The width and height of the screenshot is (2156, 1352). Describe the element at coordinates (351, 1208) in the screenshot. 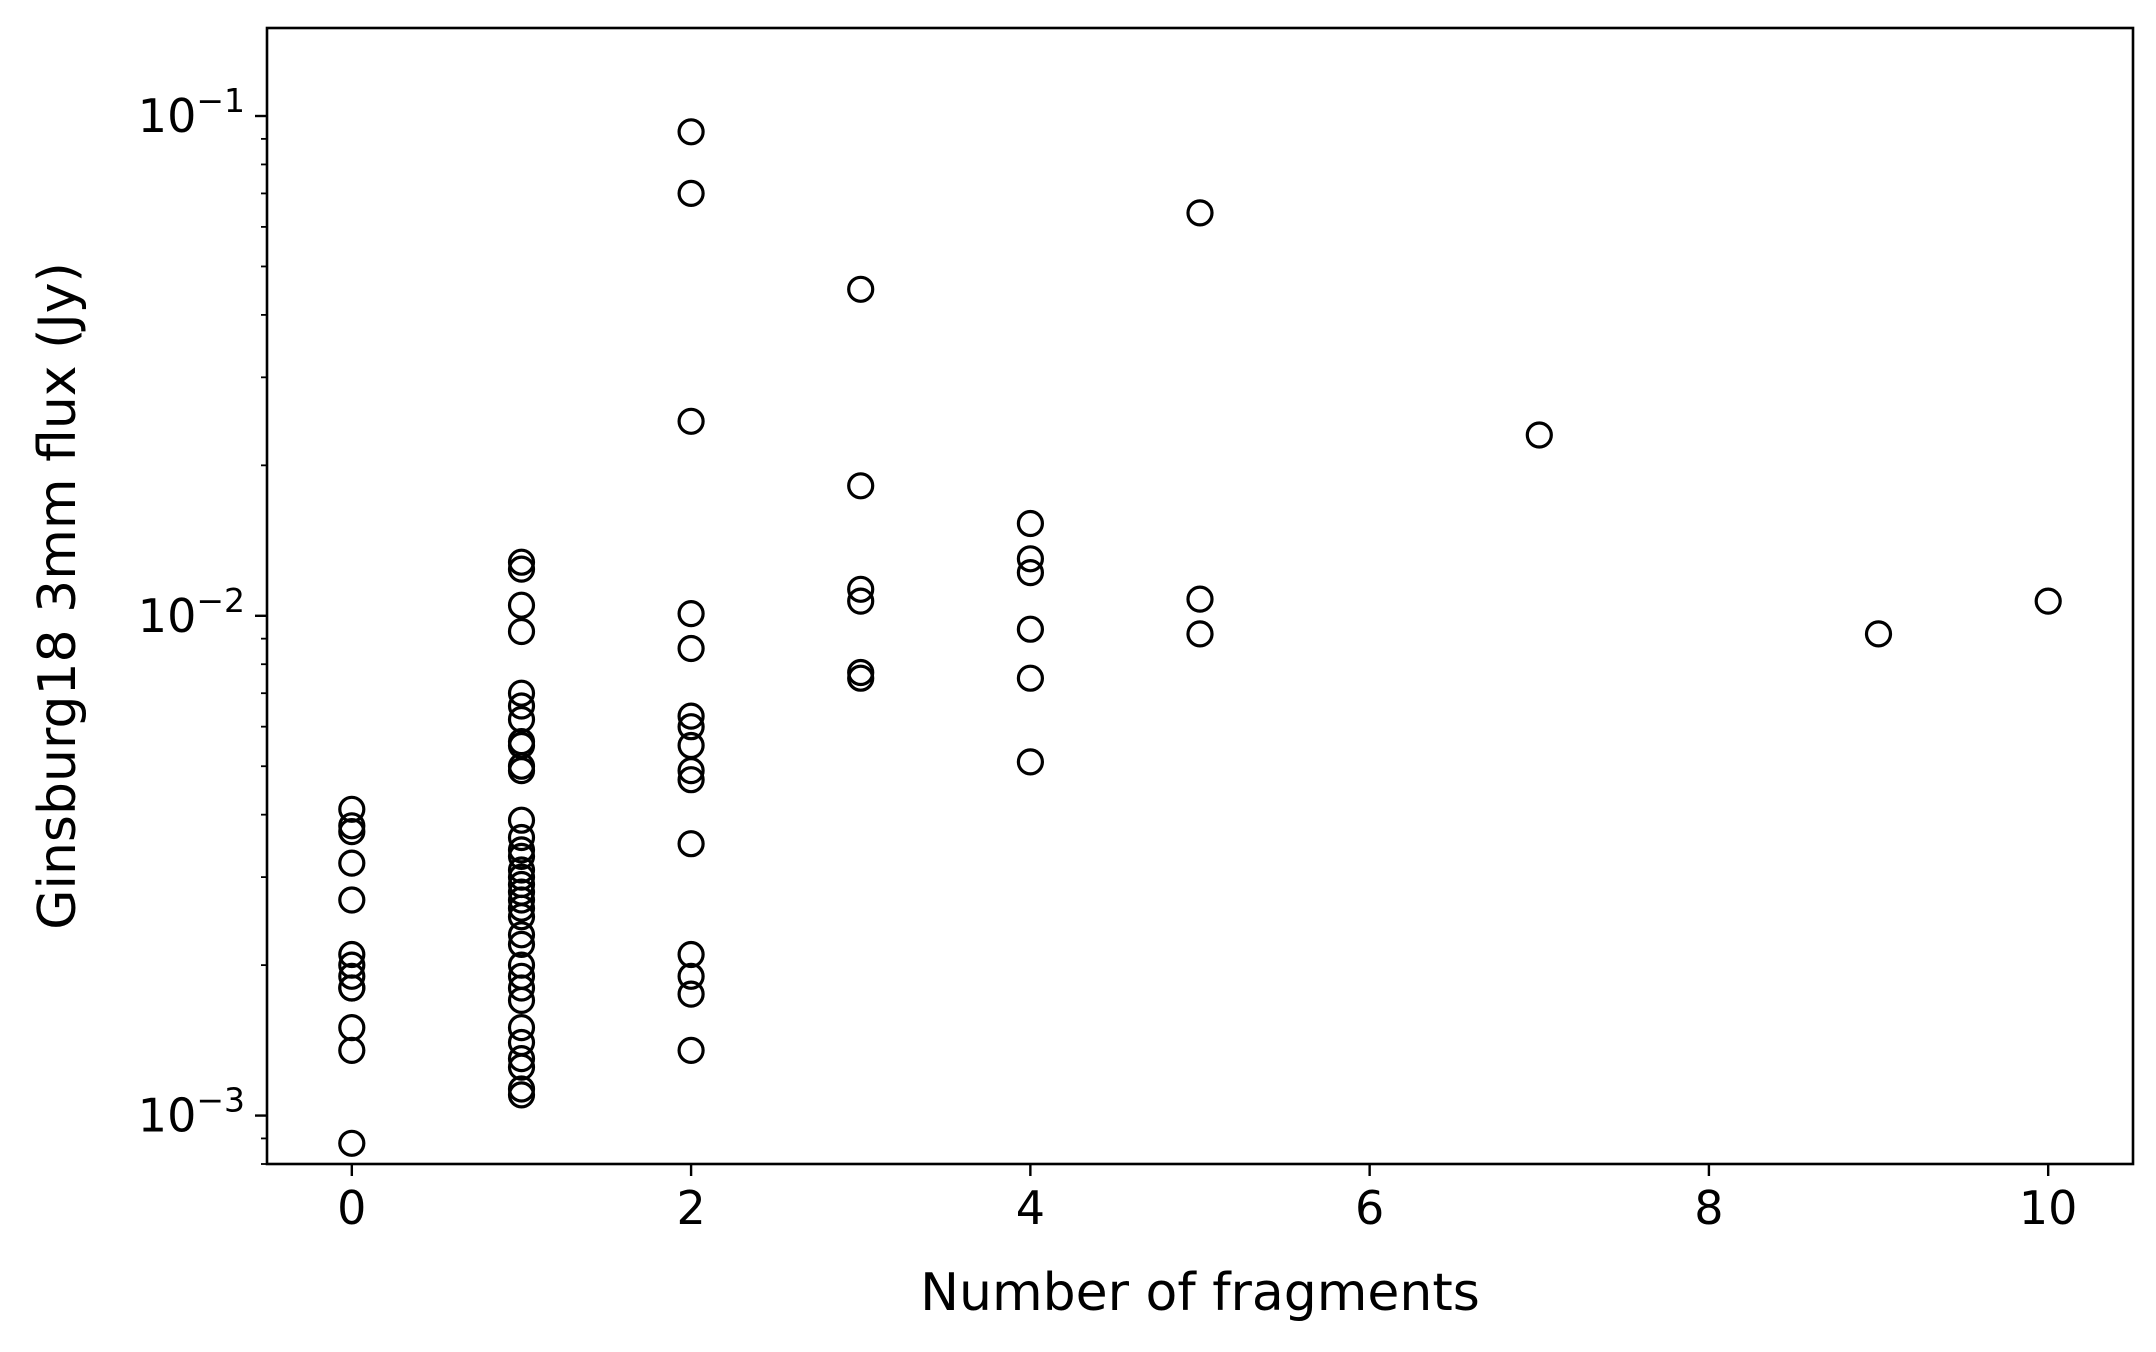

I see `x-tick-label: 0` at that location.